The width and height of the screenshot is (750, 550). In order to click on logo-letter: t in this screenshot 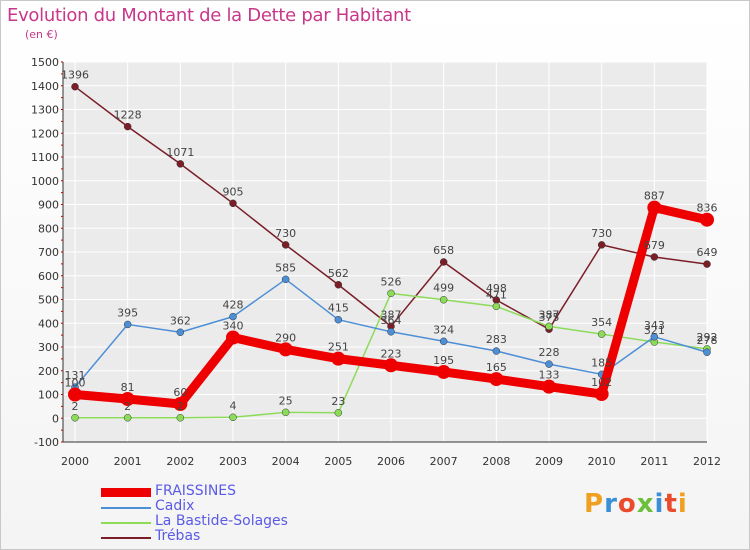, I will do `click(671, 504)`.